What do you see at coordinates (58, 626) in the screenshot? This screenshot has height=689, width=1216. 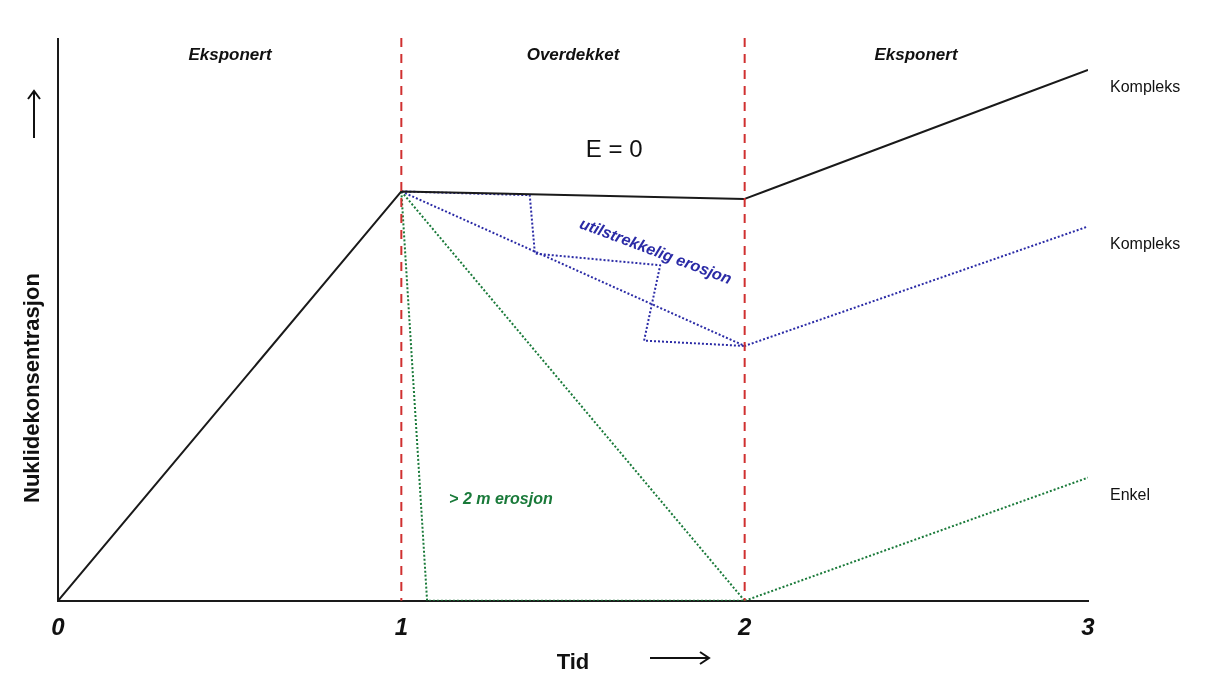 I see `x-tick-label: 0` at bounding box center [58, 626].